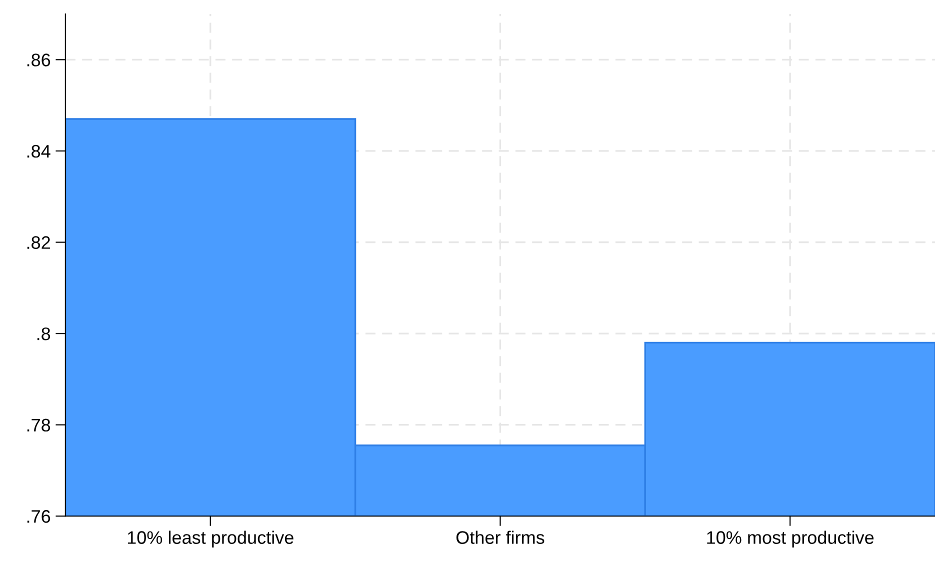 Image resolution: width=935 pixels, height=561 pixels. What do you see at coordinates (38, 60) in the screenshot?
I see `y-tick-label: .86` at bounding box center [38, 60].